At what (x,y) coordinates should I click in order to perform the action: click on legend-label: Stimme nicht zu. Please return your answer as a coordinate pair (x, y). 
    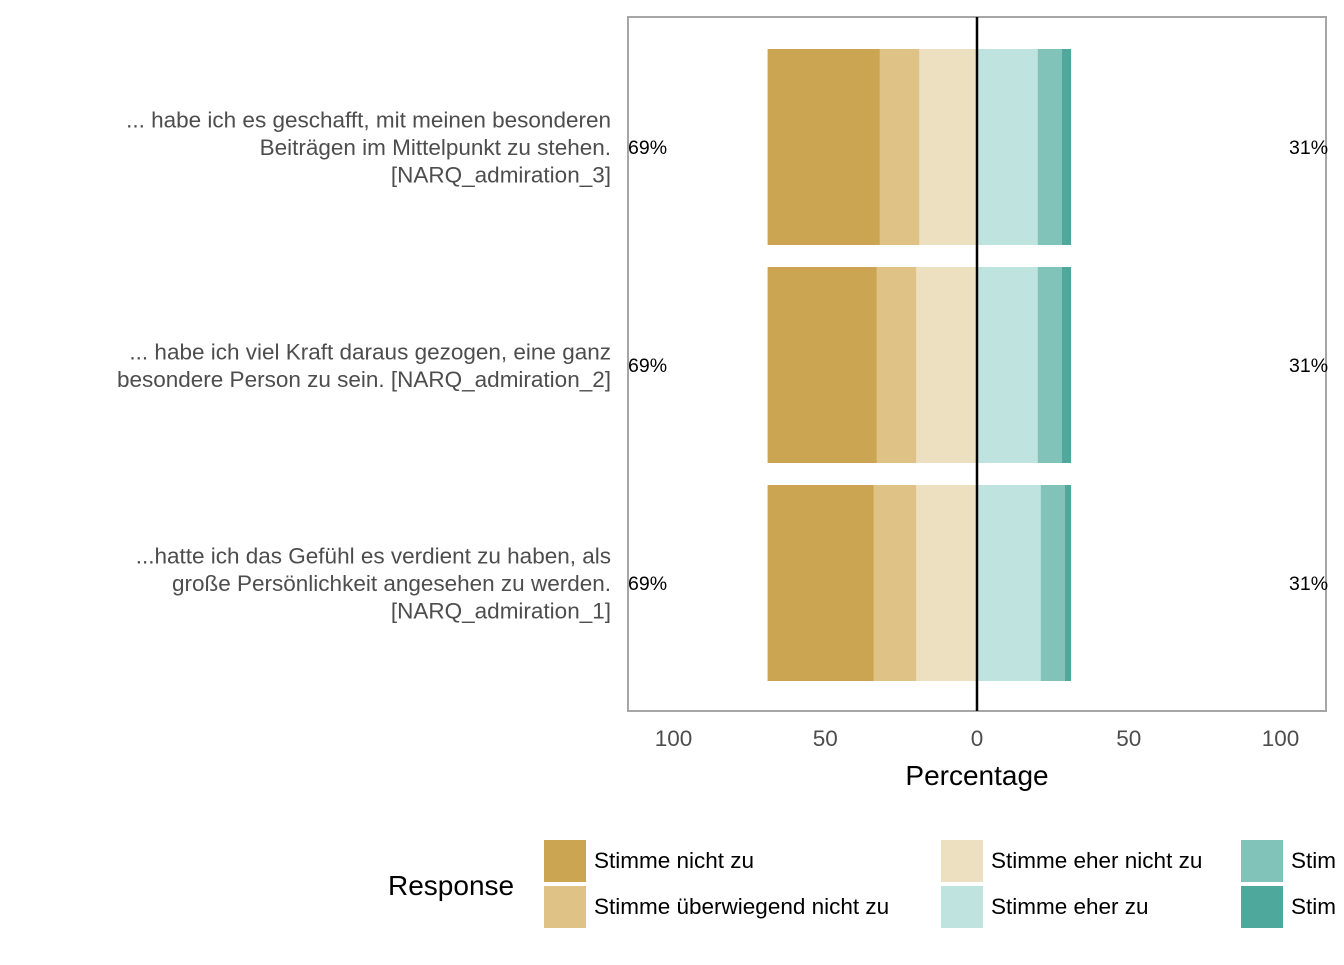
    Looking at the image, I should click on (674, 860).